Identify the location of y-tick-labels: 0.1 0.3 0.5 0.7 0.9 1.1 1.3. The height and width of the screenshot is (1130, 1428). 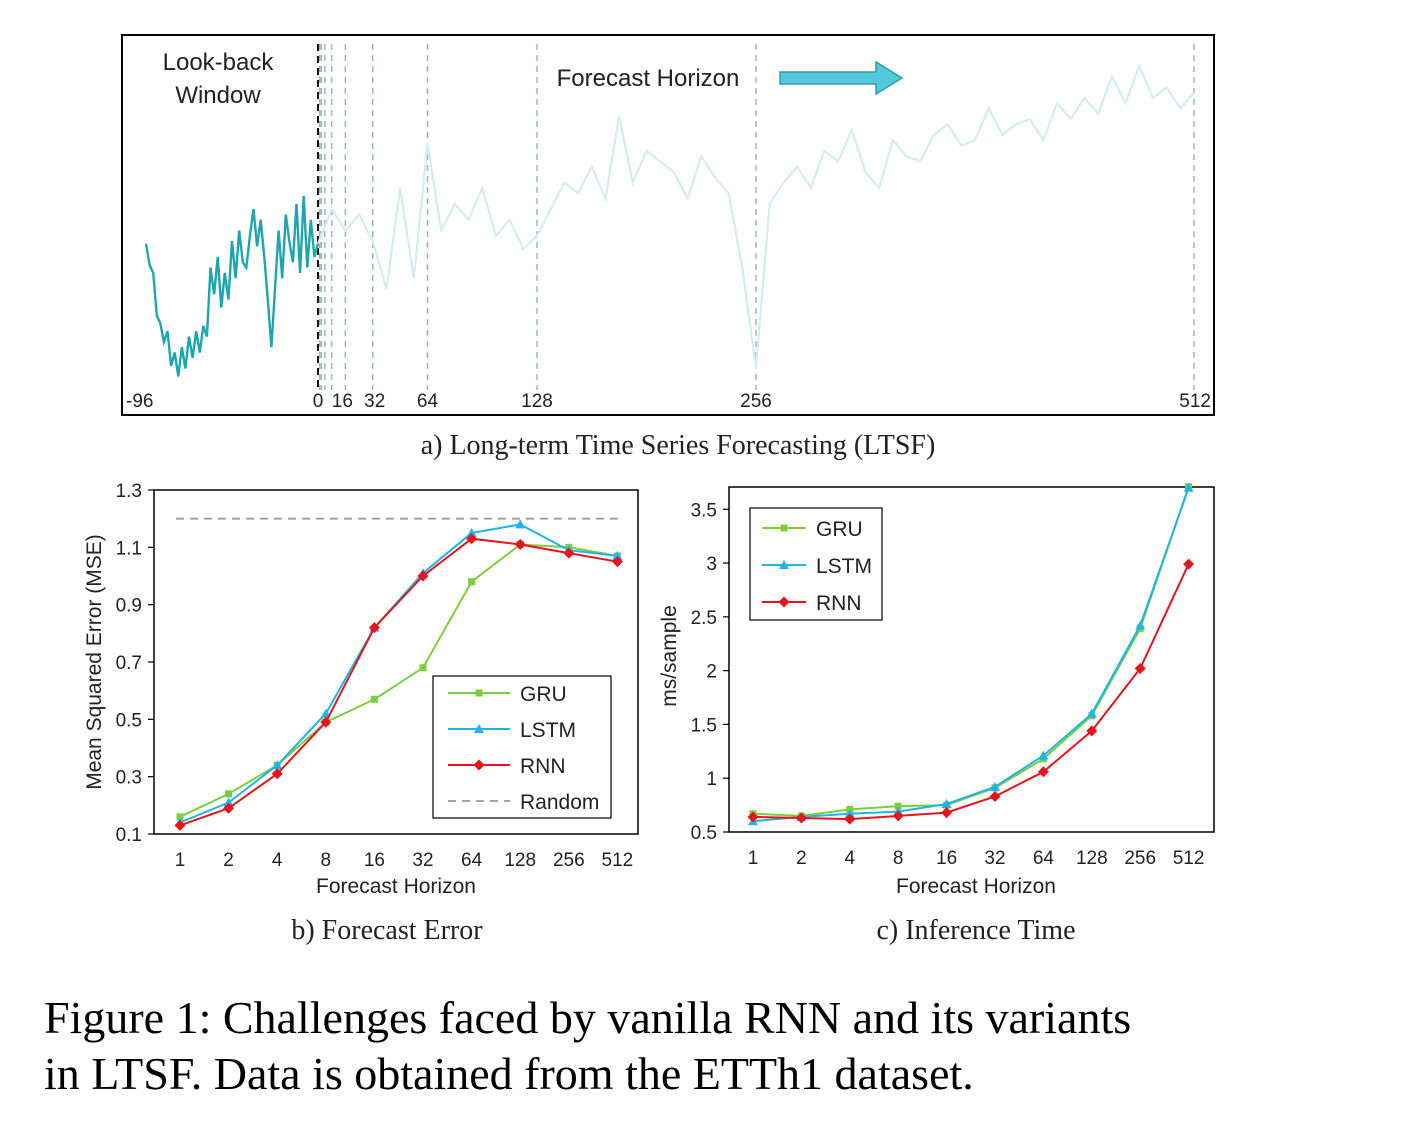
(135, 663).